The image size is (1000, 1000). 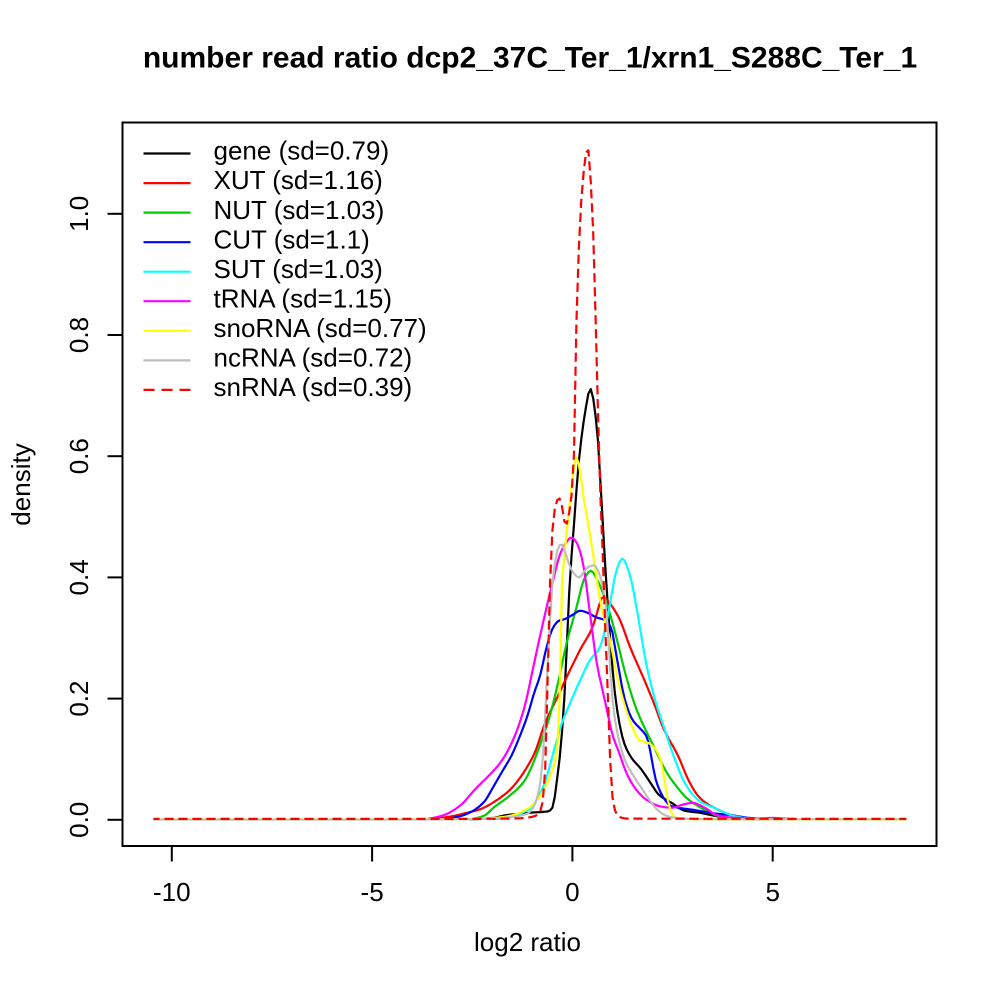 I want to click on svg-text: density, so click(x=21, y=484).